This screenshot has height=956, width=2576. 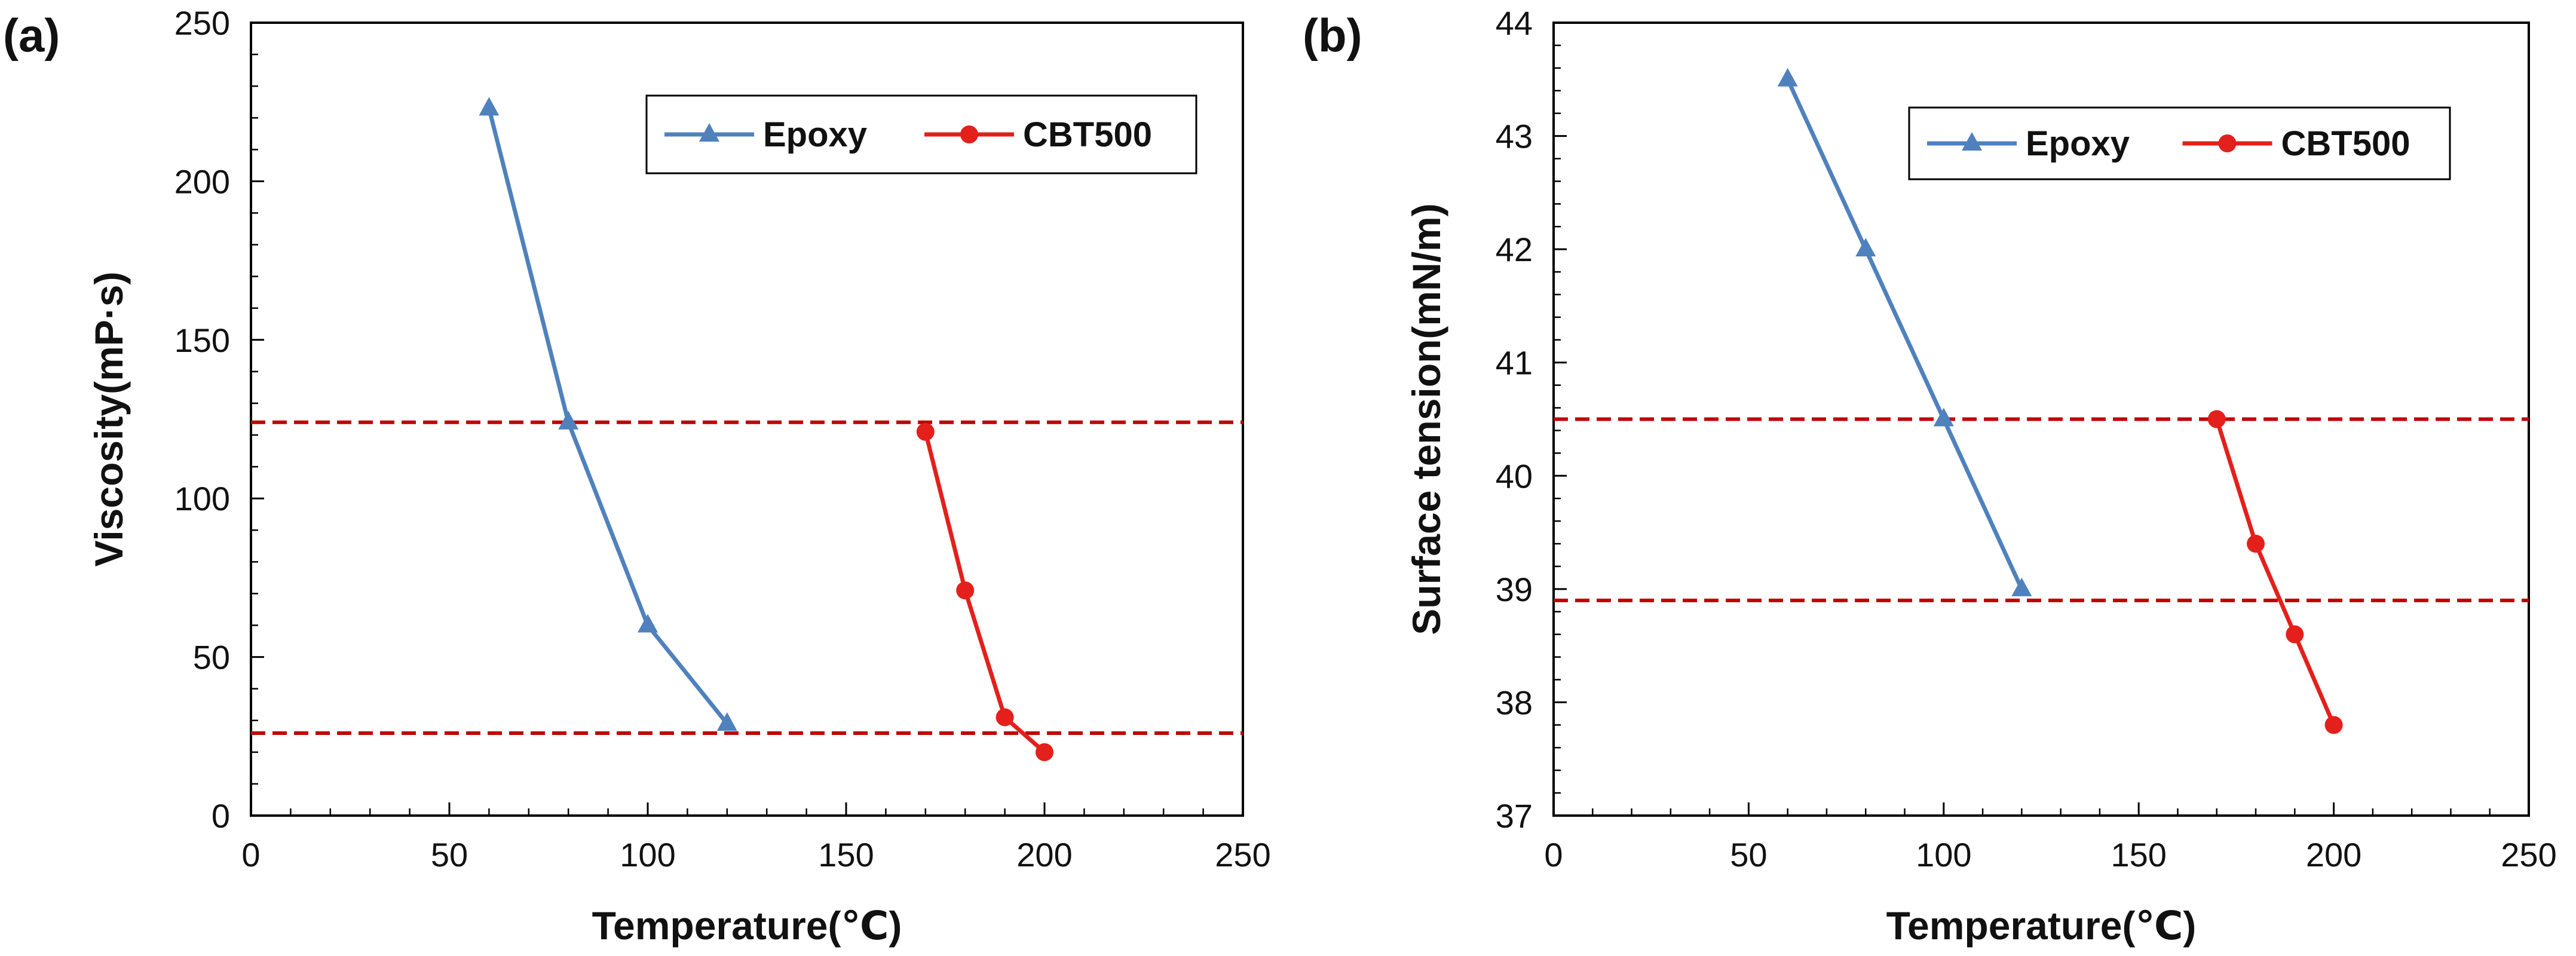 I want to click on y-tick-label: 100, so click(x=202, y=498).